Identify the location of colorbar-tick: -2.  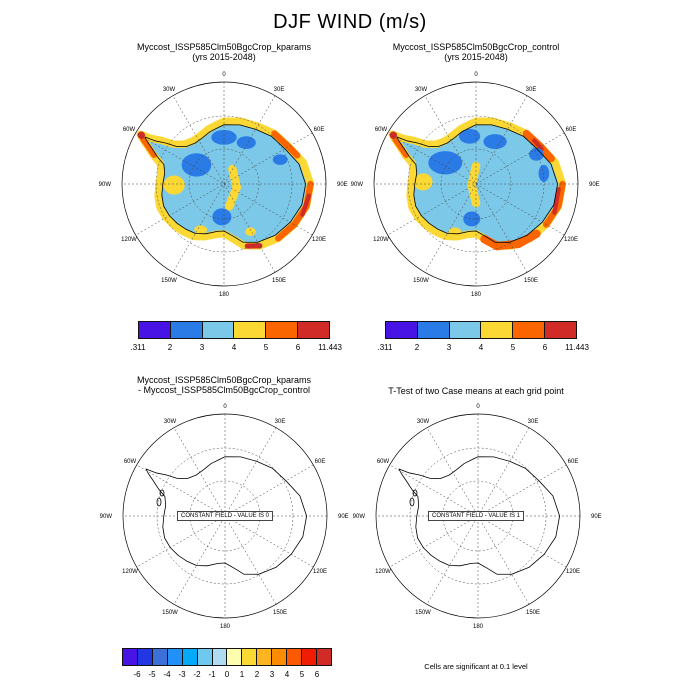
(197, 674).